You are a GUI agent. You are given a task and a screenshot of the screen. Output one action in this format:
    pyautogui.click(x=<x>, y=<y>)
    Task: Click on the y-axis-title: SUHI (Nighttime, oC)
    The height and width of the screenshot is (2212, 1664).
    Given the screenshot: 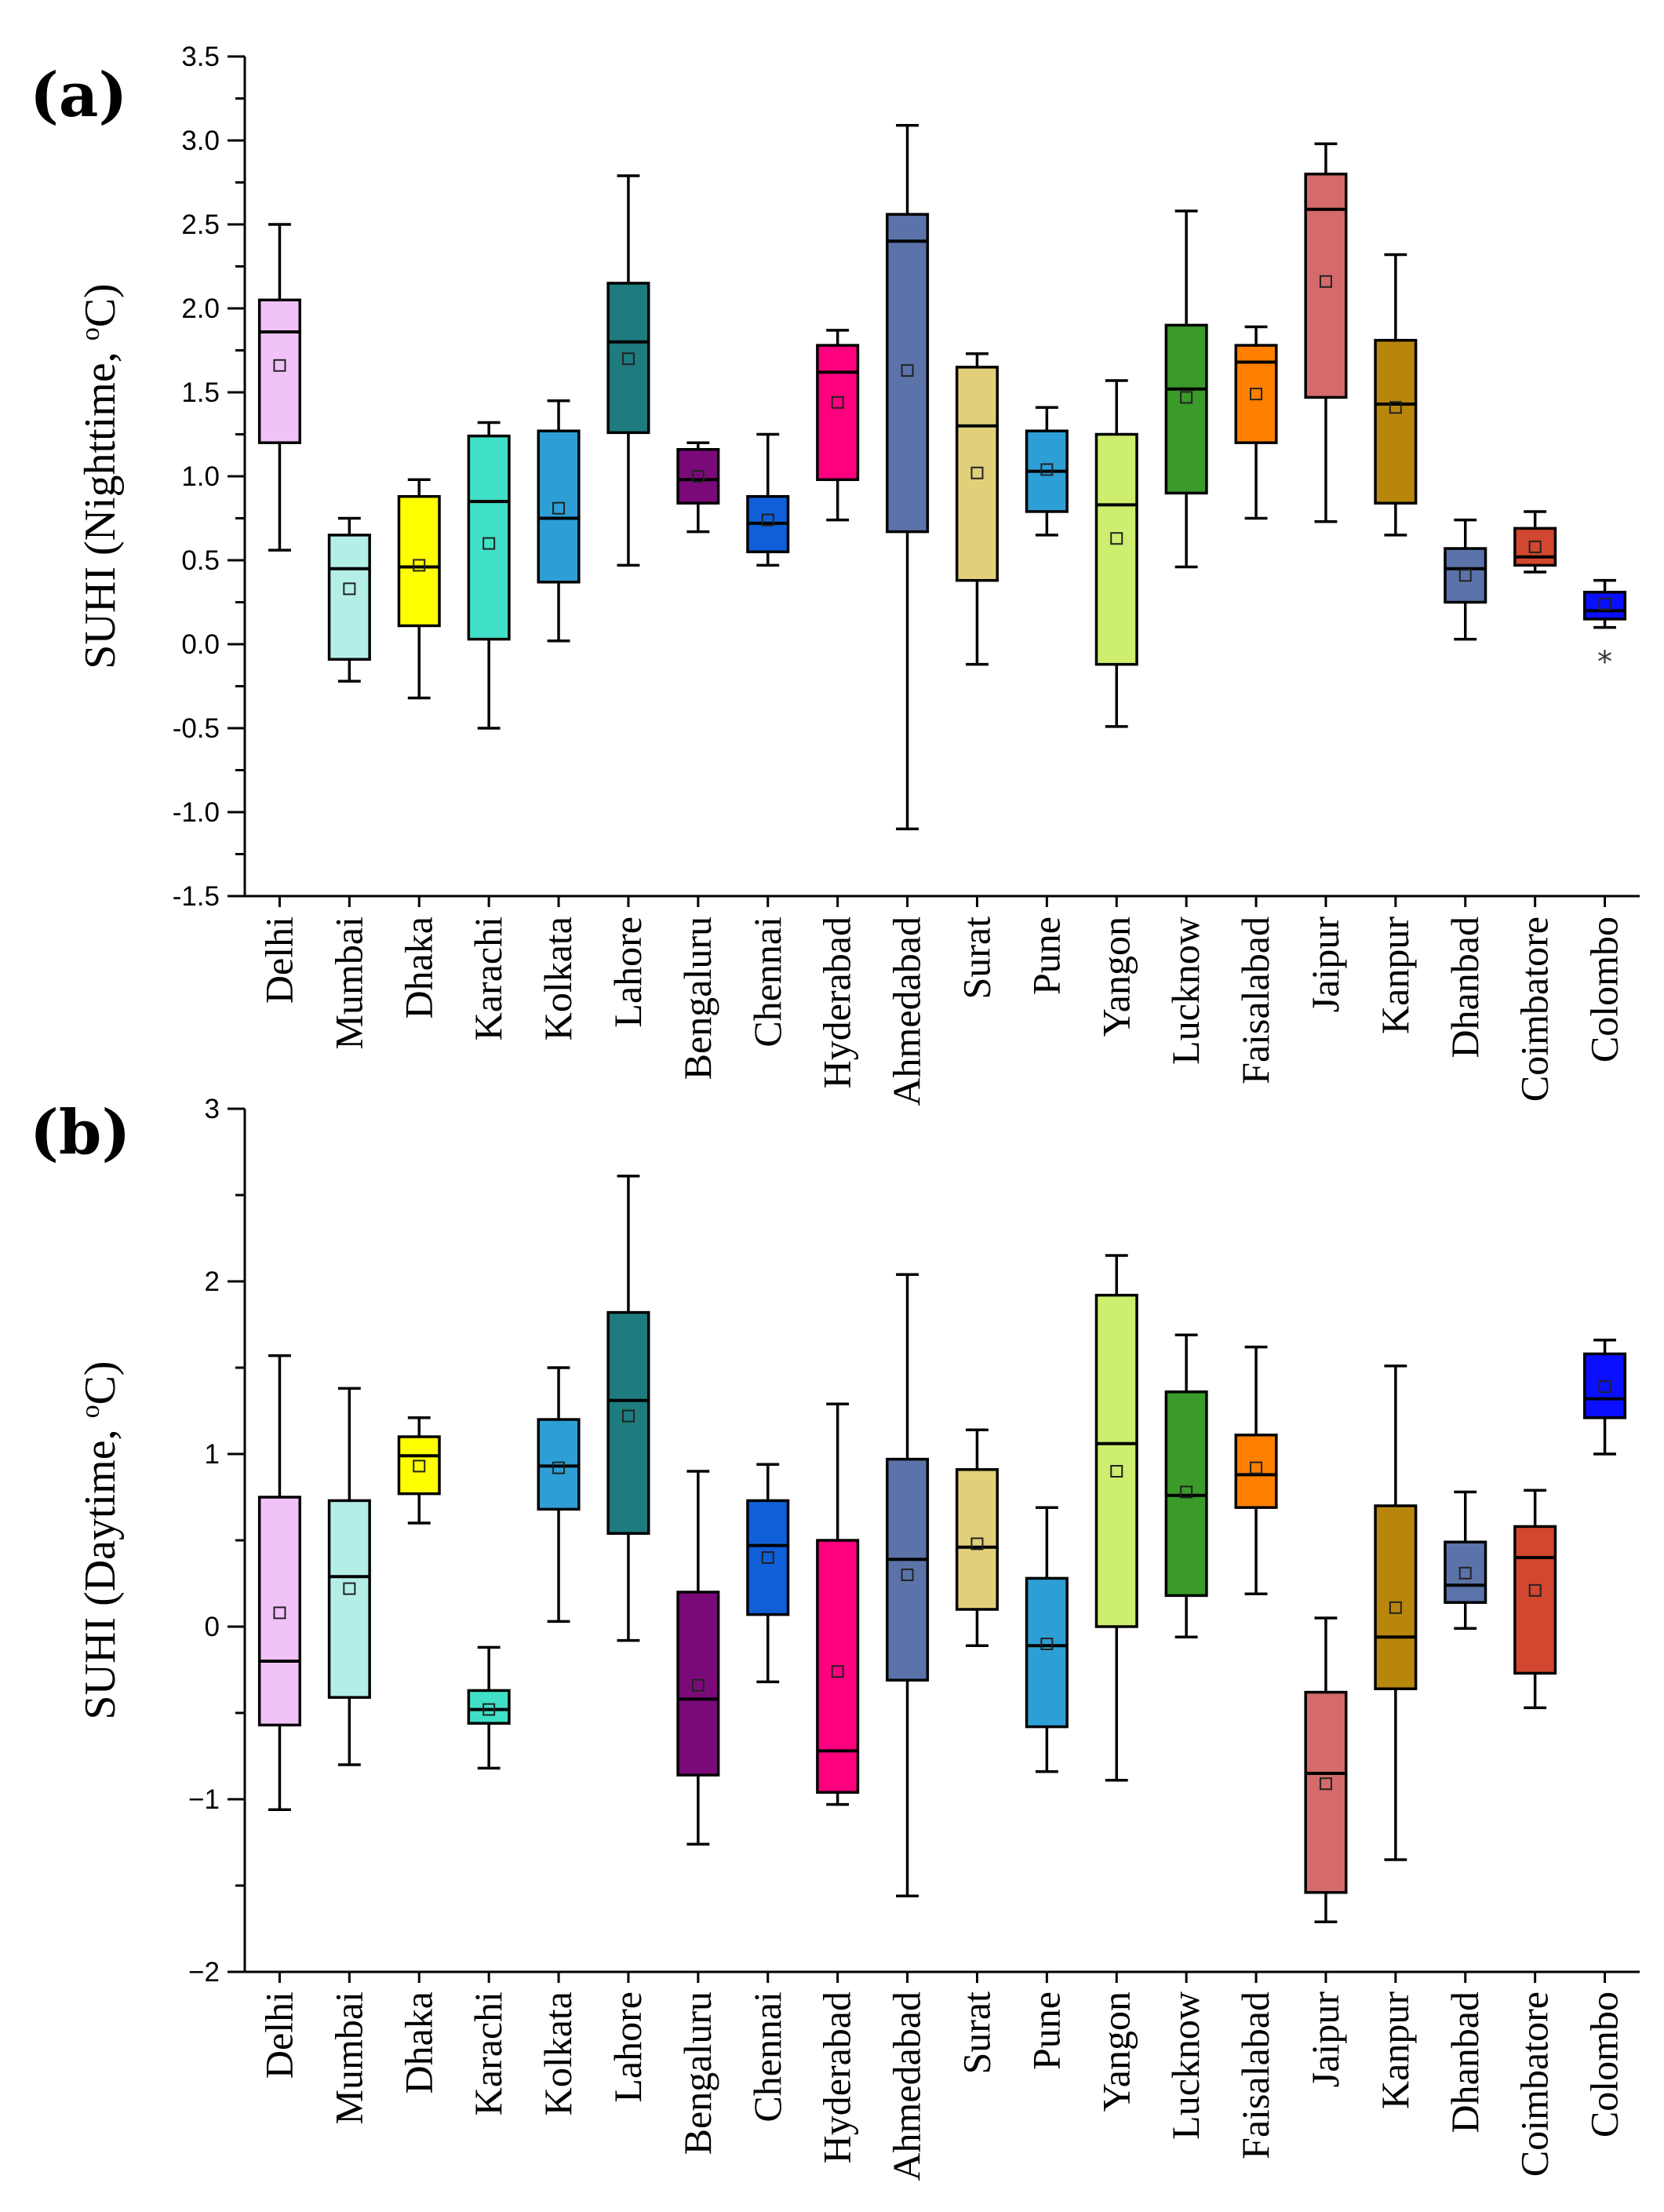 What is the action you would take?
    pyautogui.click(x=100, y=476)
    